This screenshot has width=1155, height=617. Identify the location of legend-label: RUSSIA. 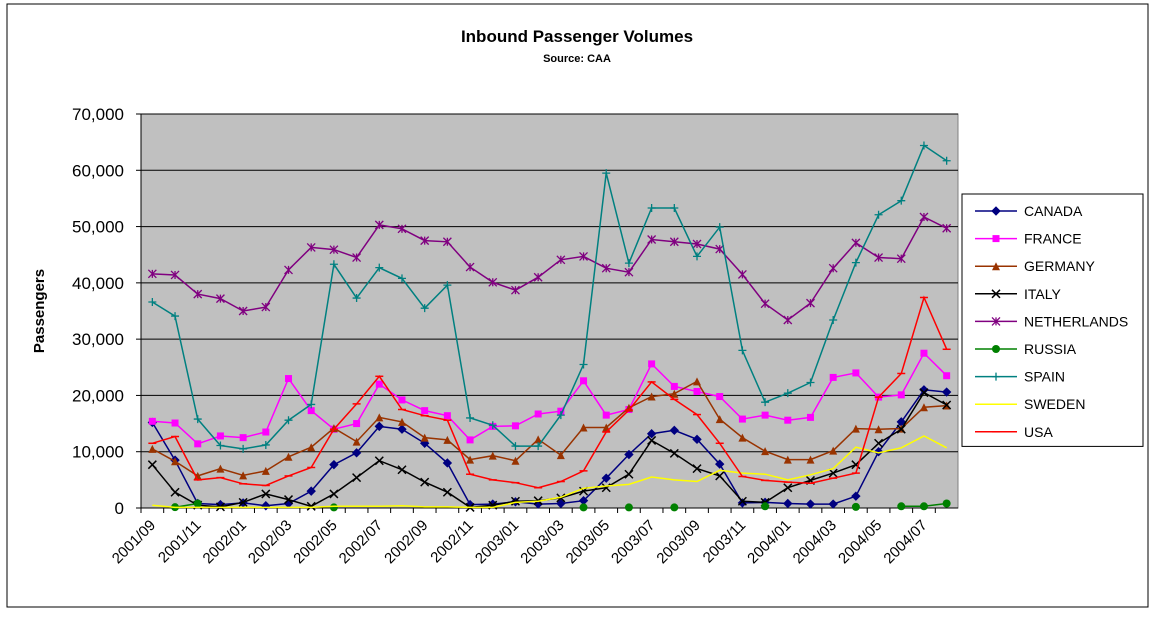
(1050, 349).